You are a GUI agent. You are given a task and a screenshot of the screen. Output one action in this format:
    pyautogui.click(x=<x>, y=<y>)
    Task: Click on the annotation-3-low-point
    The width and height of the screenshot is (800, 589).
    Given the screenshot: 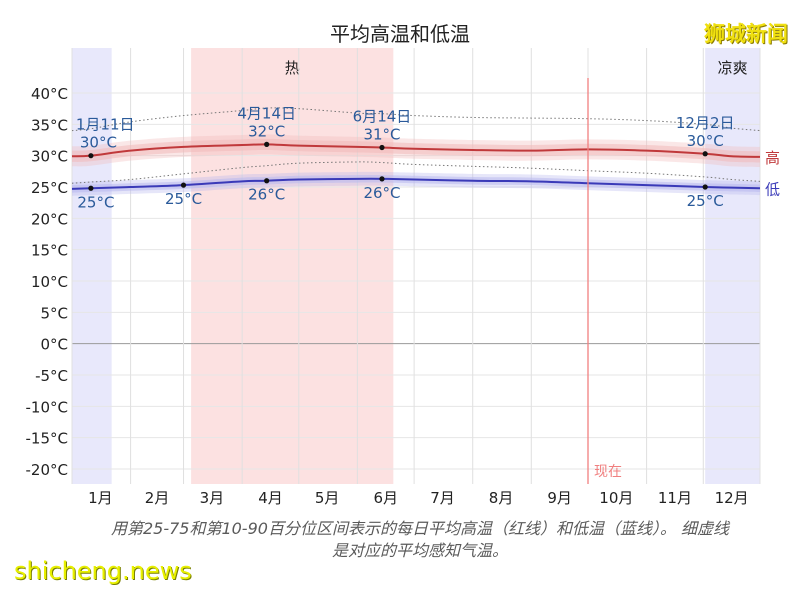 What is the action you would take?
    pyautogui.click(x=382, y=179)
    